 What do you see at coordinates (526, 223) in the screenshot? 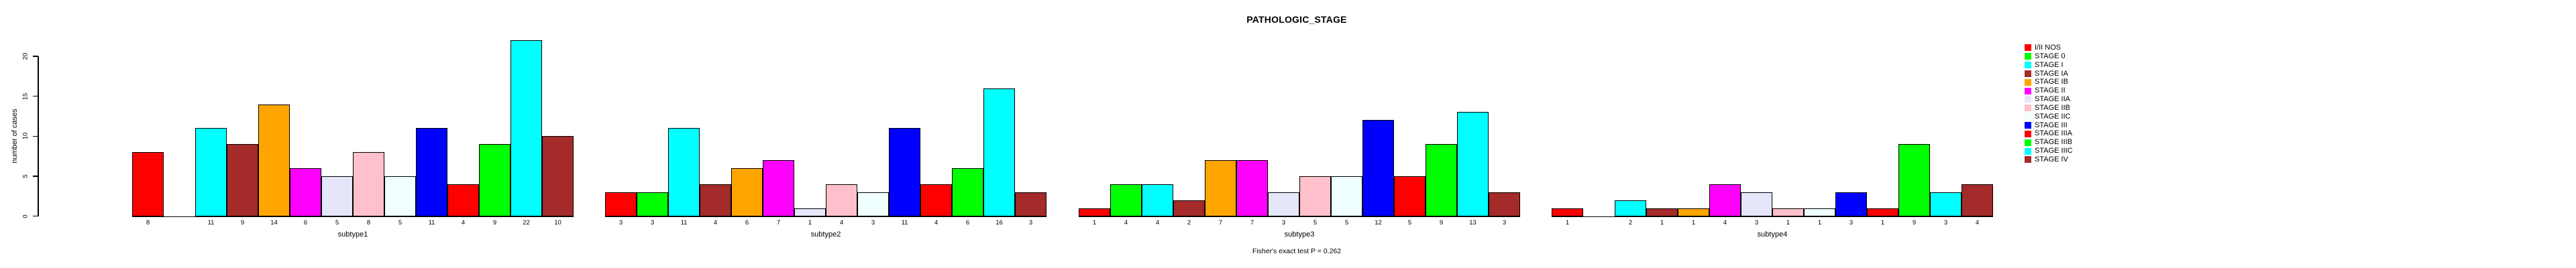
I see `bar-value-label: 22` at bounding box center [526, 223].